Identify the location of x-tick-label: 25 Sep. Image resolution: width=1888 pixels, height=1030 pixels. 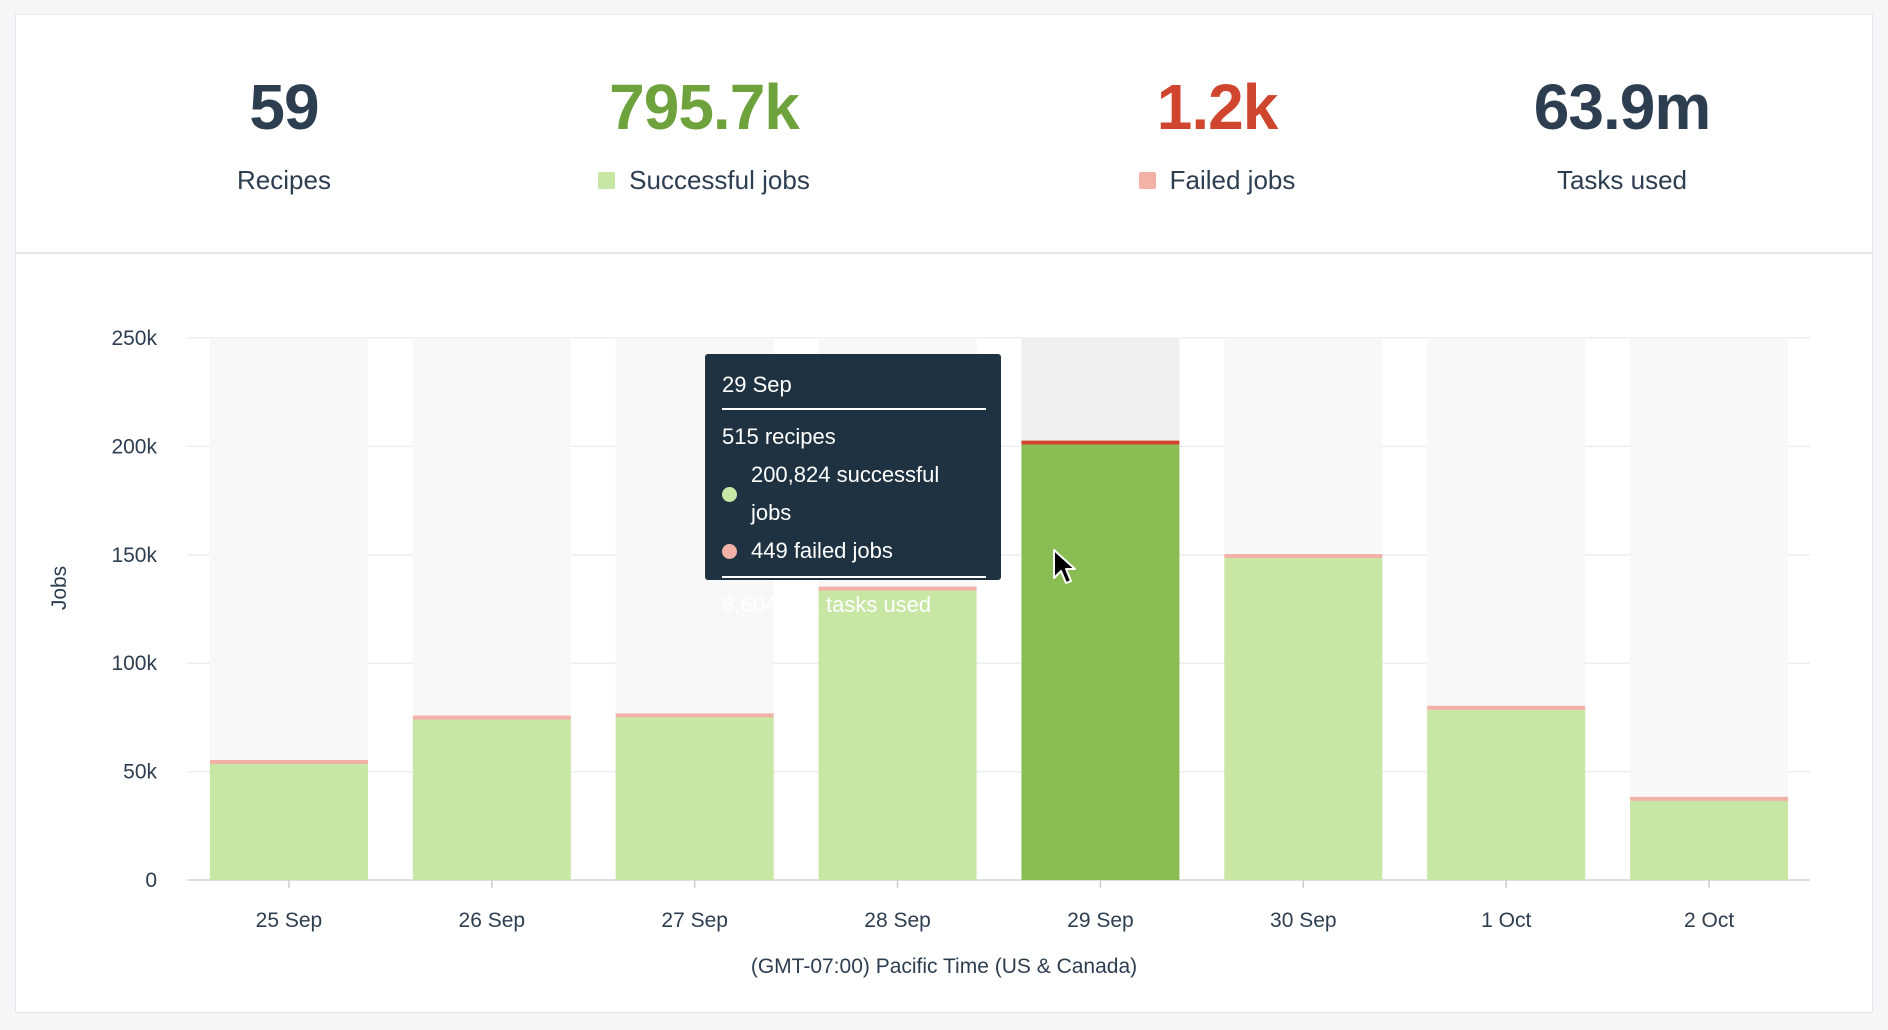
(289, 920).